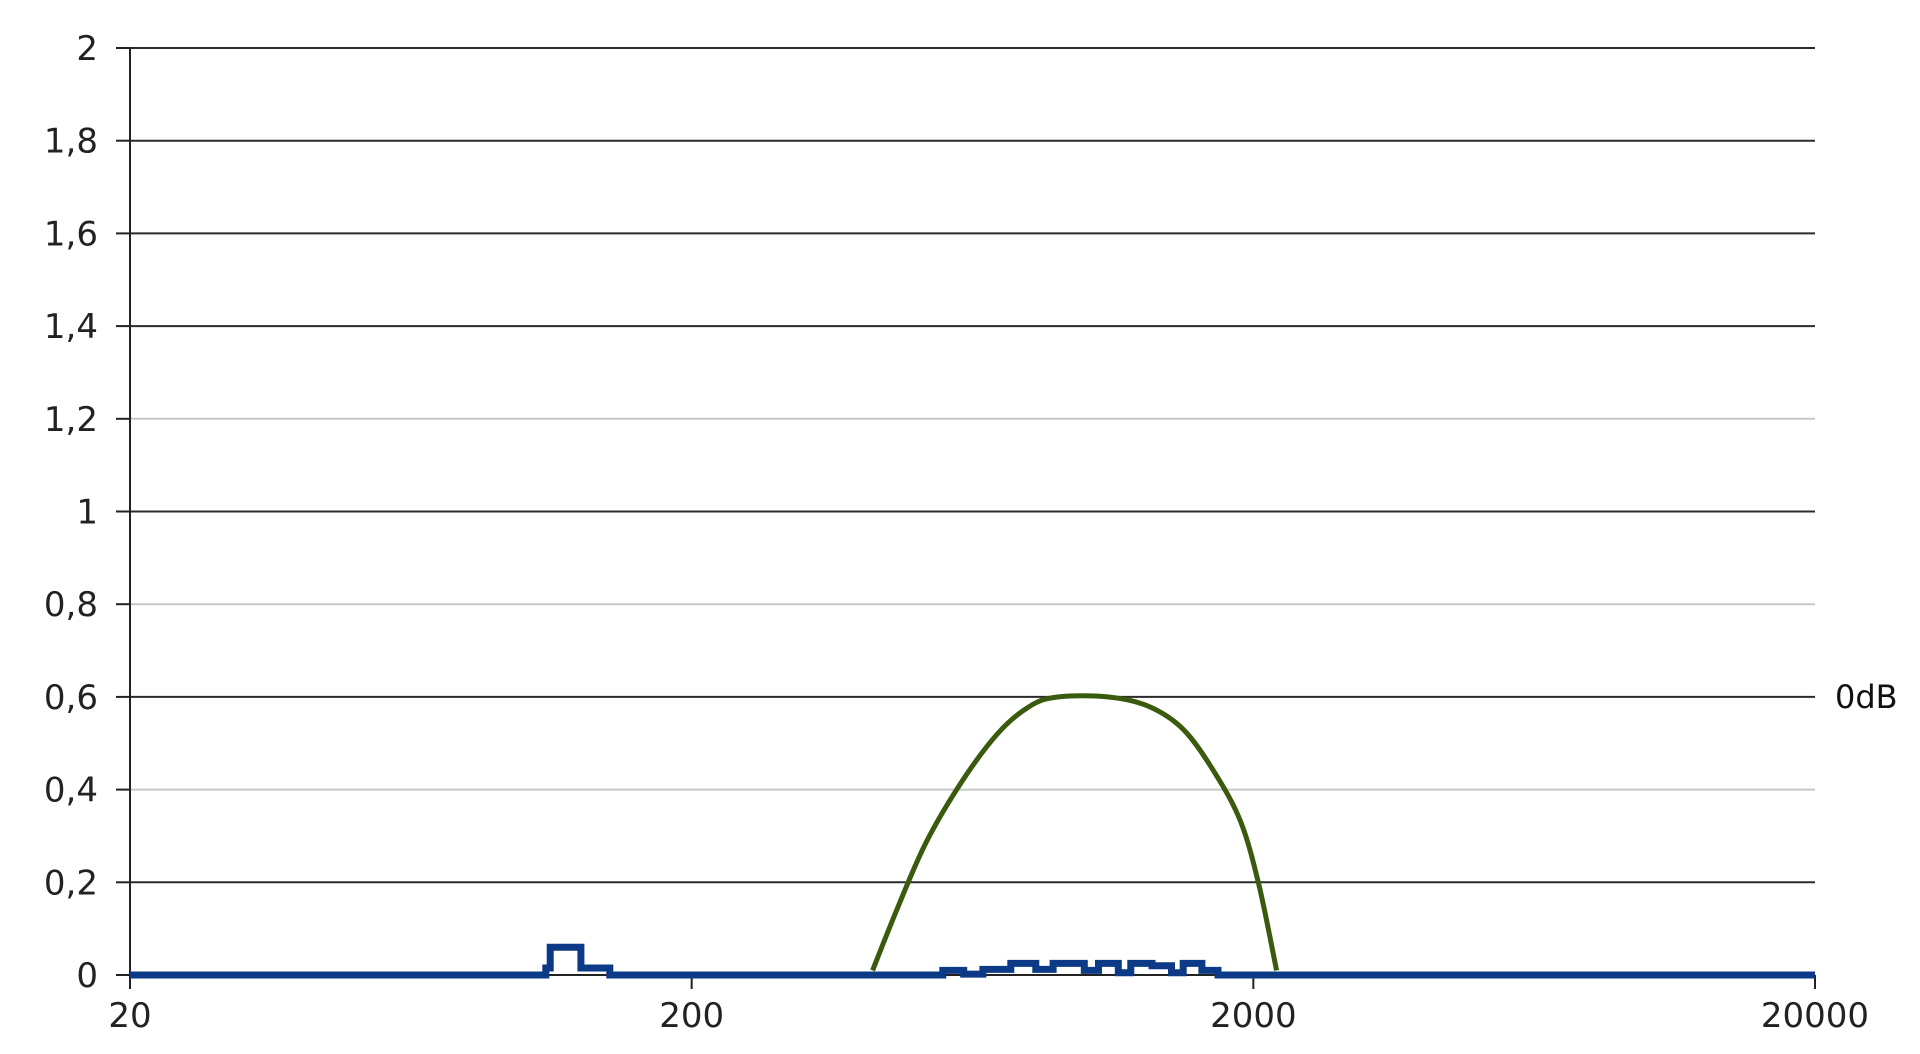 Image resolution: width=1920 pixels, height=1054 pixels. What do you see at coordinates (1866, 697) in the screenshot?
I see `reference-level-label: 0dB` at bounding box center [1866, 697].